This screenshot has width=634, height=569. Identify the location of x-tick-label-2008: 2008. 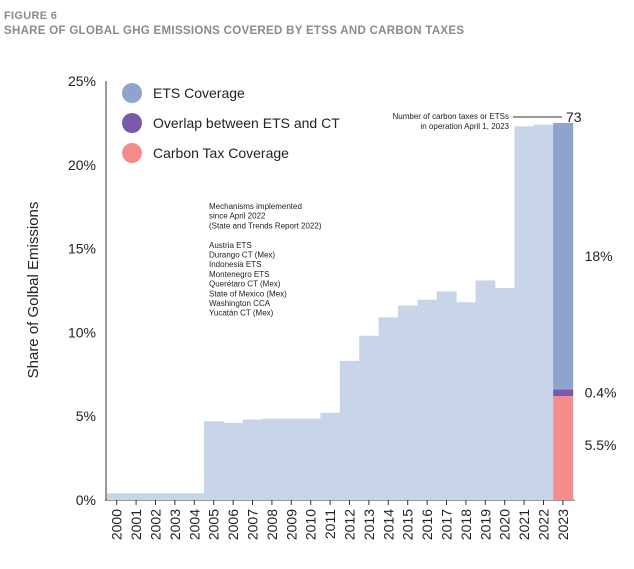
(272, 524).